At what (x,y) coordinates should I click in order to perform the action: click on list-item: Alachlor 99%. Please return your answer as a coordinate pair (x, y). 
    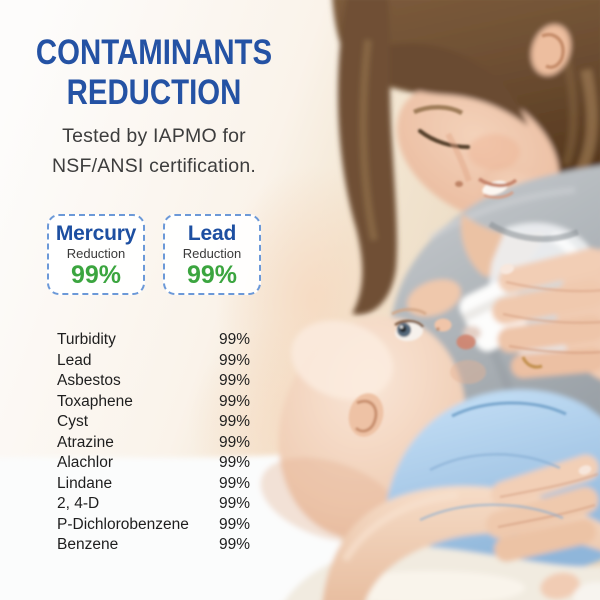
    Looking at the image, I should click on (154, 464).